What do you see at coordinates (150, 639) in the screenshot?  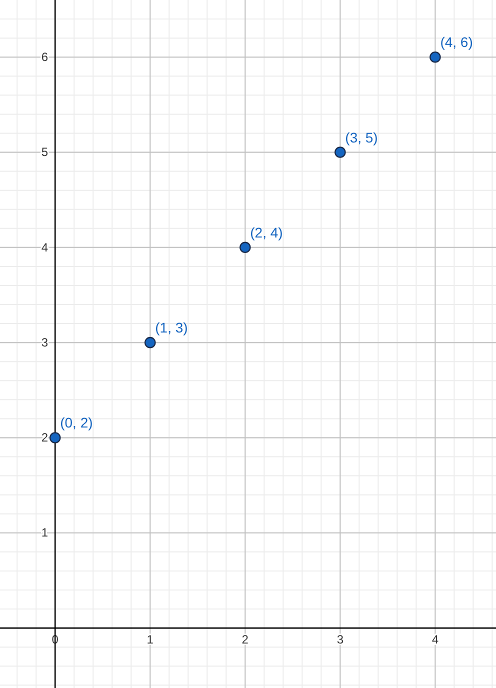 I see `x-tick-label: 1` at bounding box center [150, 639].